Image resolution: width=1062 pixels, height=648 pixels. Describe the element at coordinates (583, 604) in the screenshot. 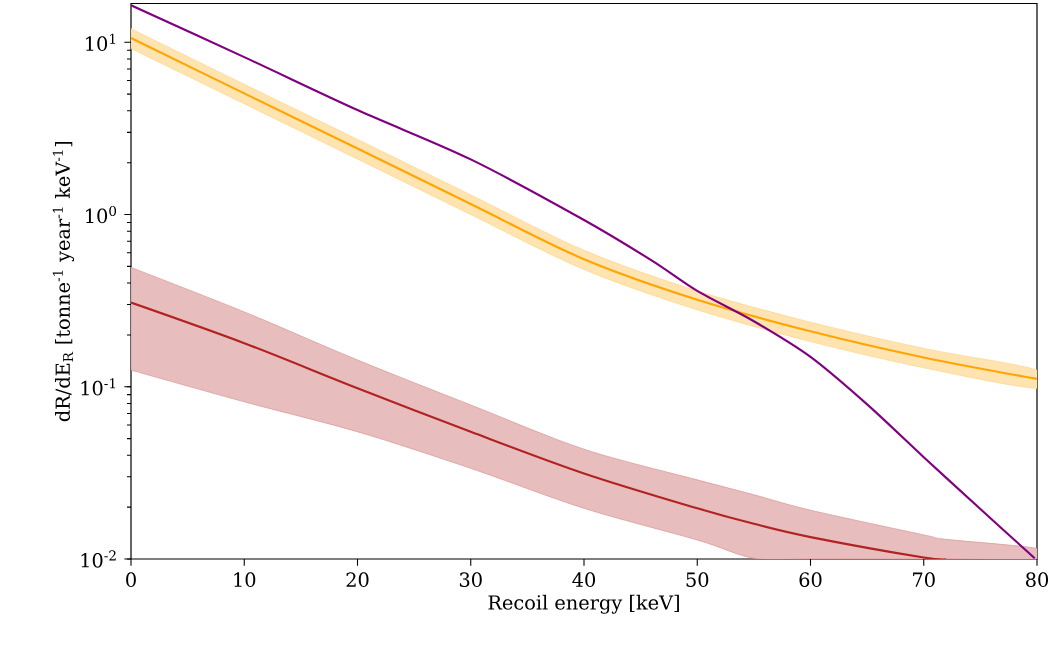

I see `x-axis-title: Recoil energy [keV]` at that location.